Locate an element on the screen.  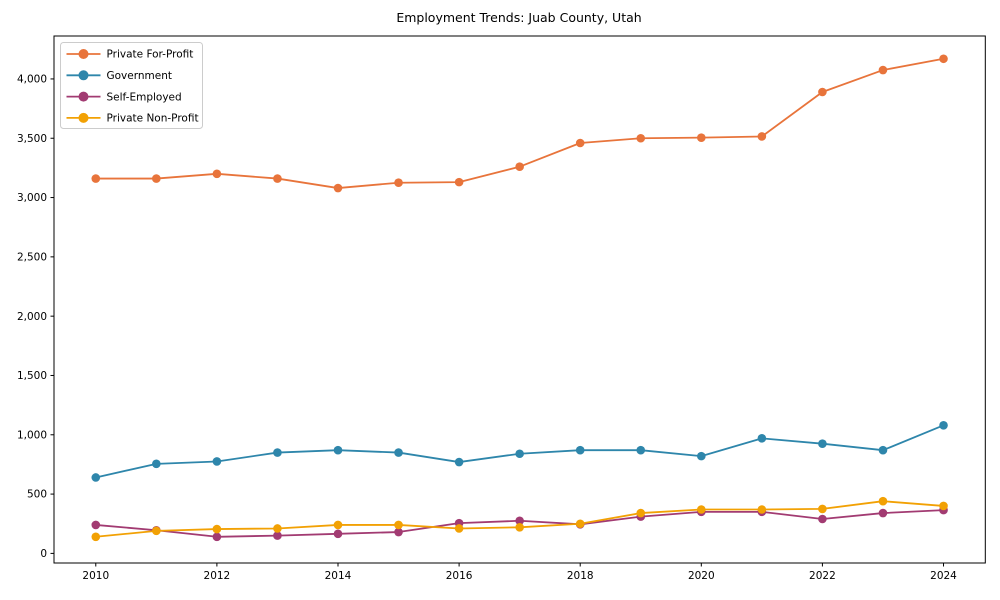
chart-title: Employment Trends: Juab County, Utah is located at coordinates (518, 17).